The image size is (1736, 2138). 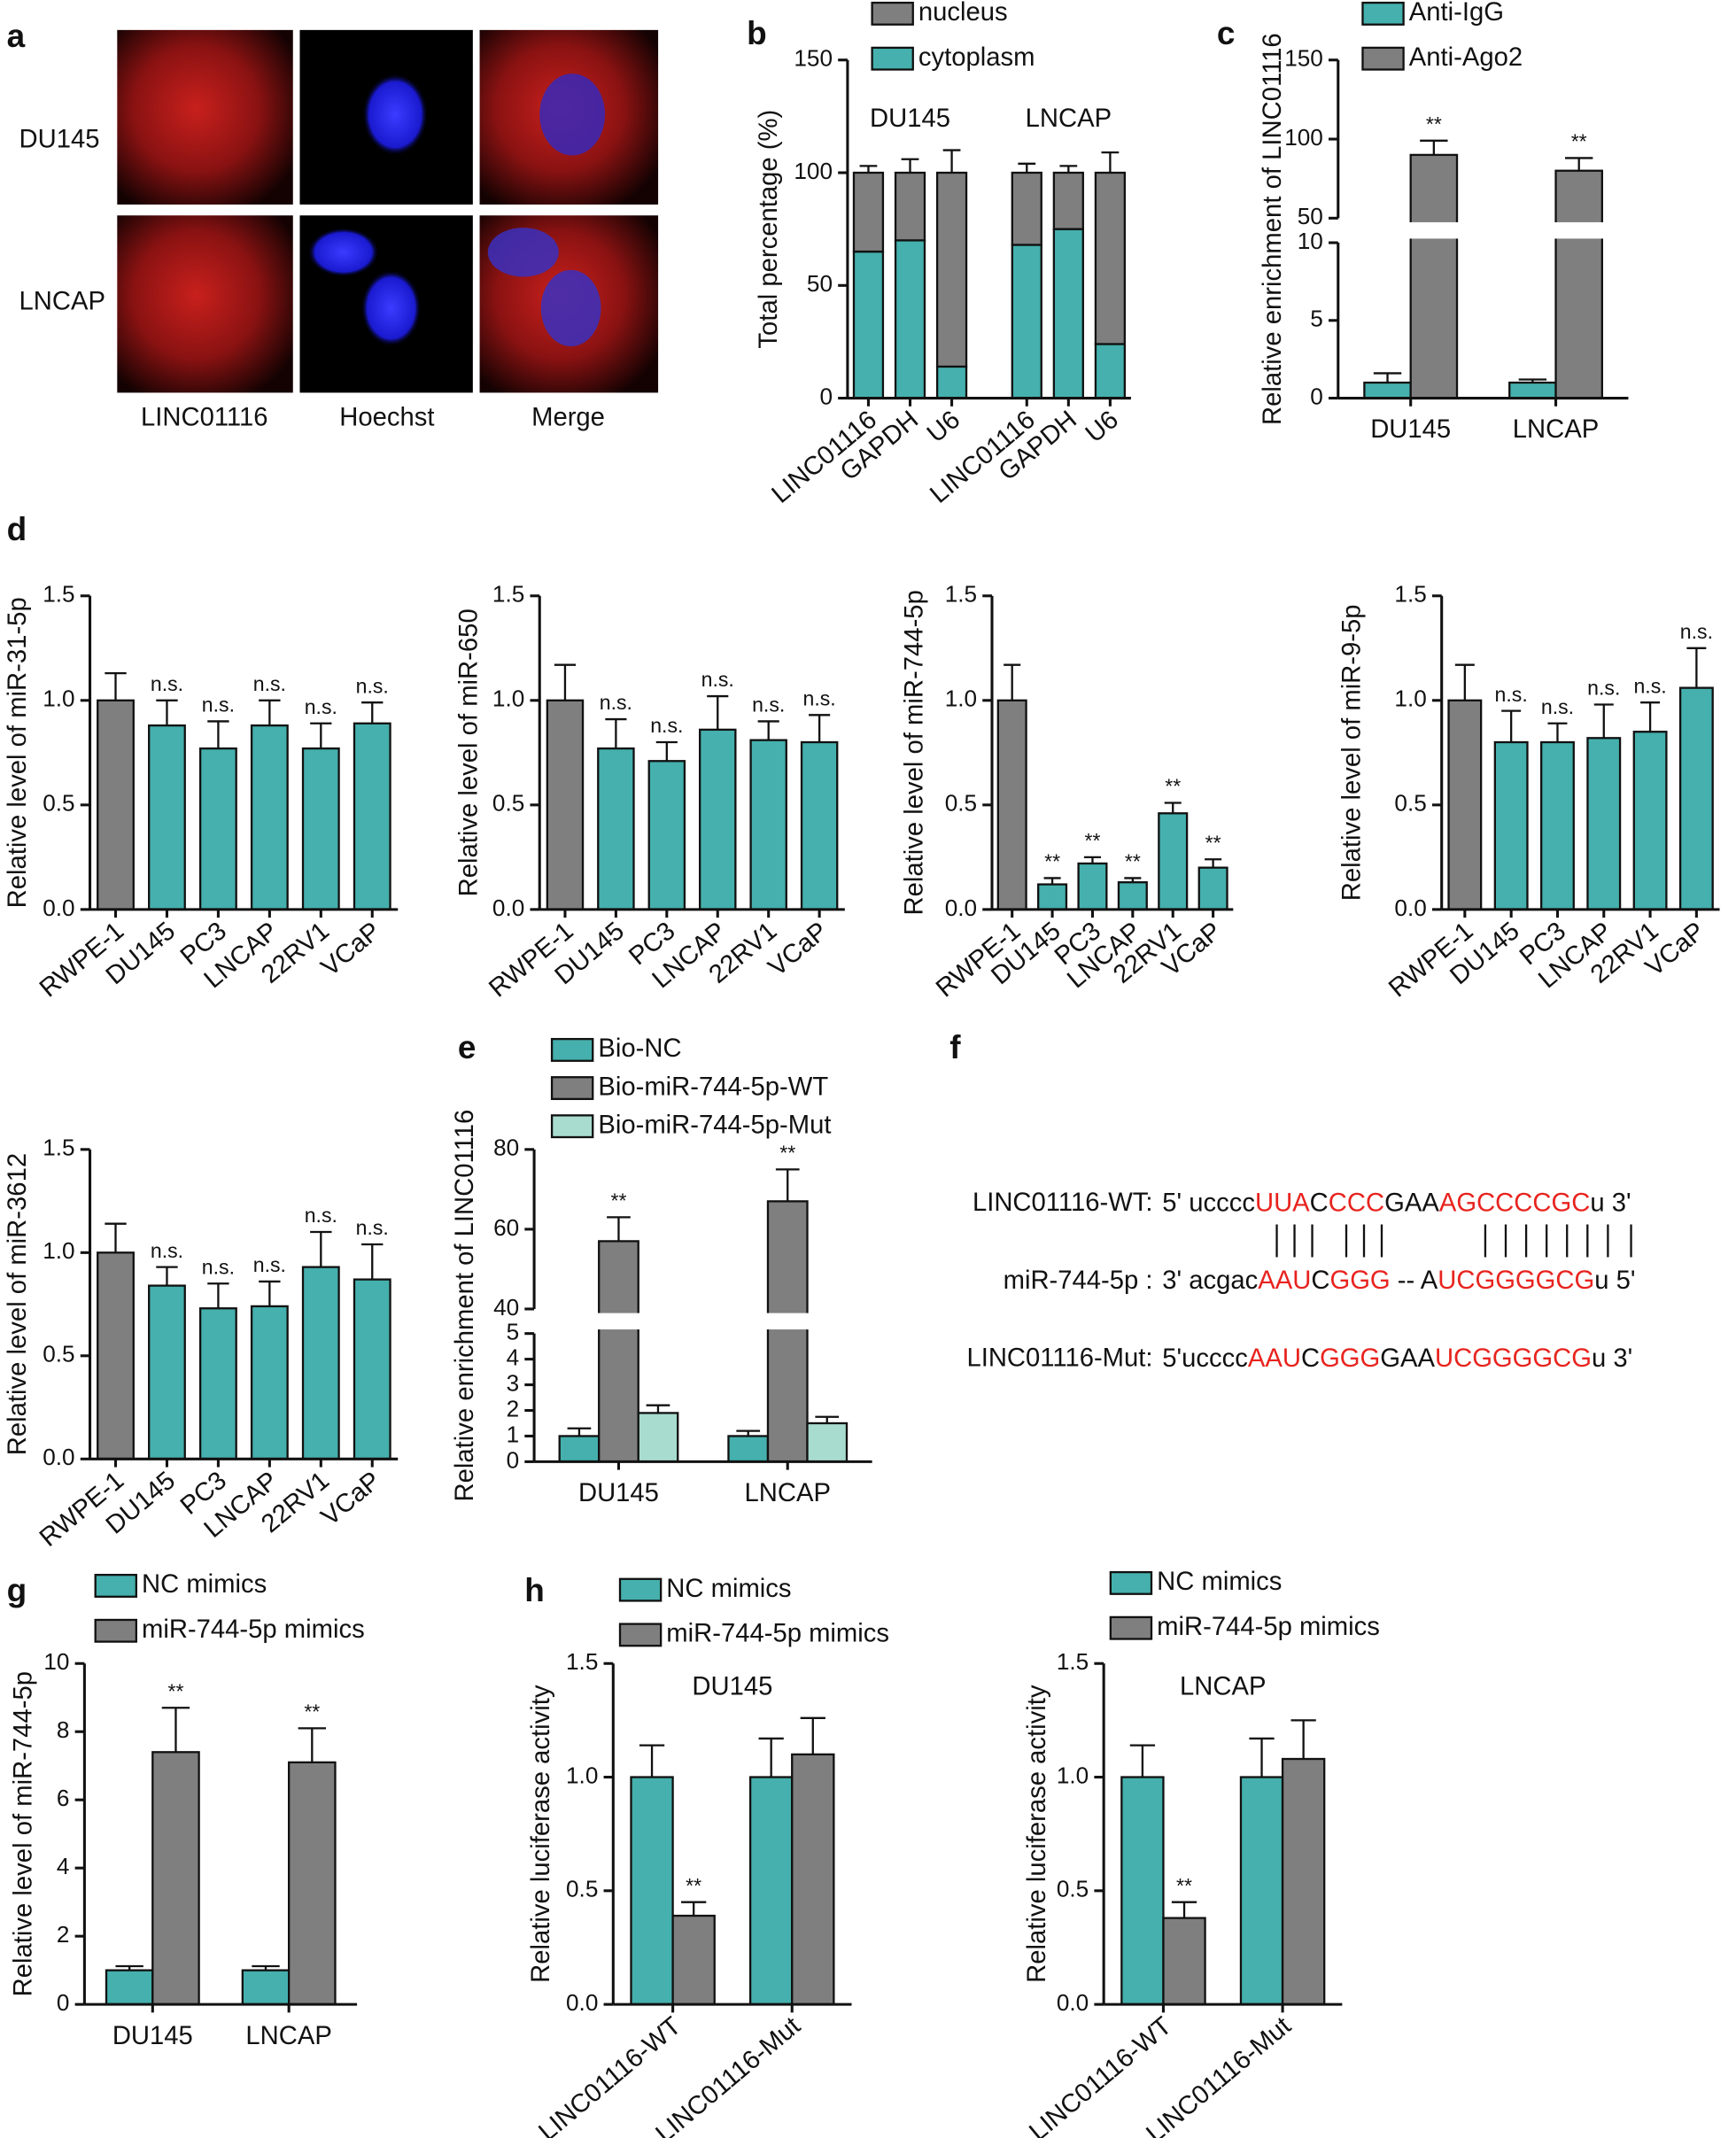 I want to click on legend-label: NC mimics, so click(x=729, y=1589).